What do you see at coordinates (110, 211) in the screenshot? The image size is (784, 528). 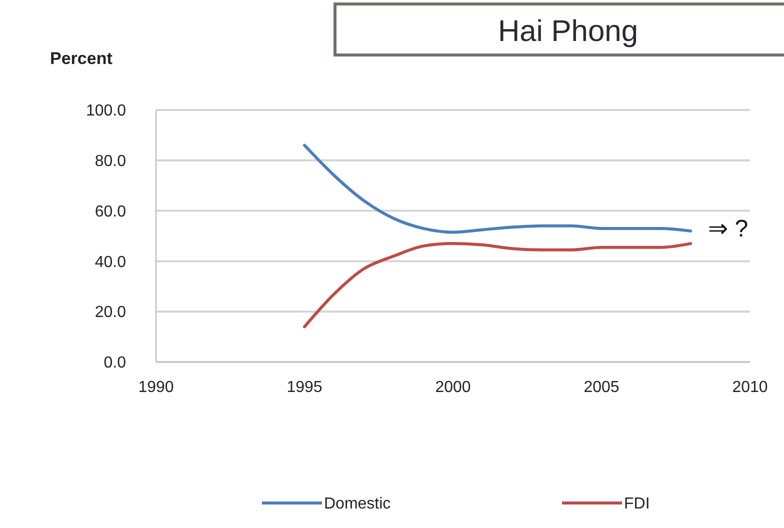 I see `y-tick-label: 60.0` at bounding box center [110, 211].